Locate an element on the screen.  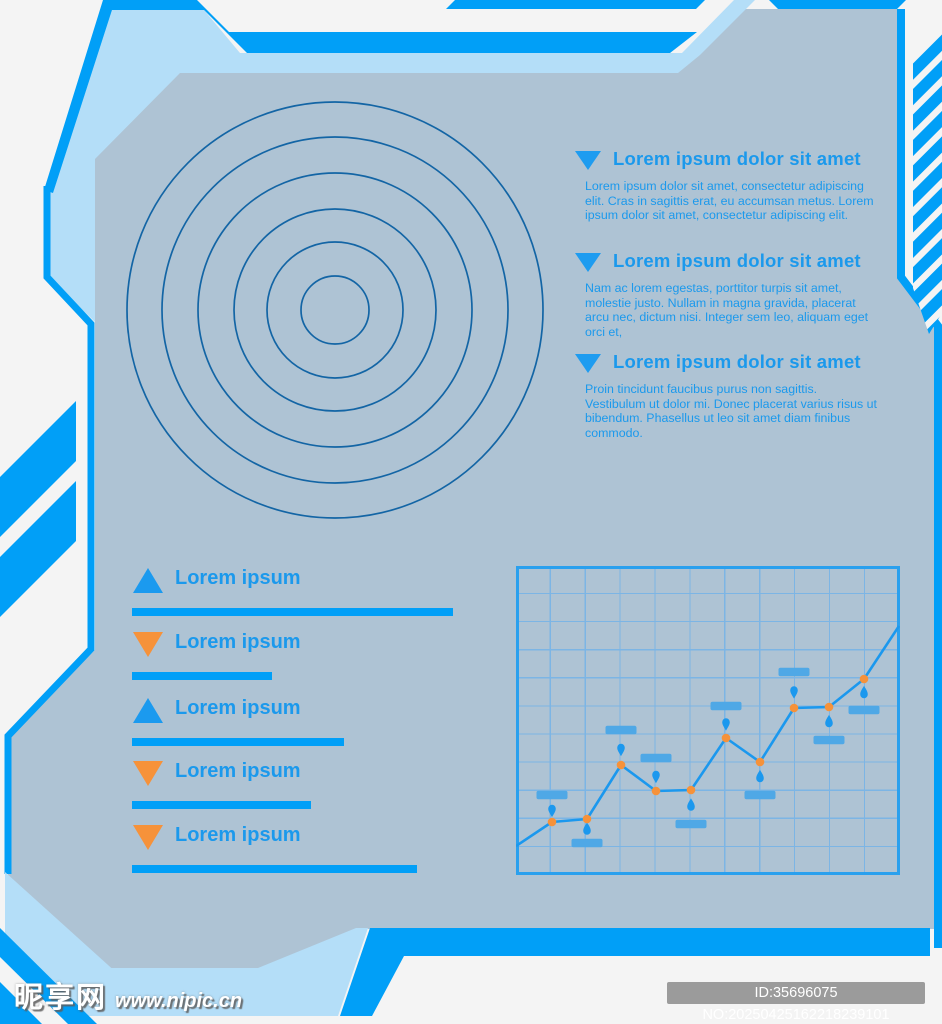
corner-triangle is located at coordinates (21, 1003).